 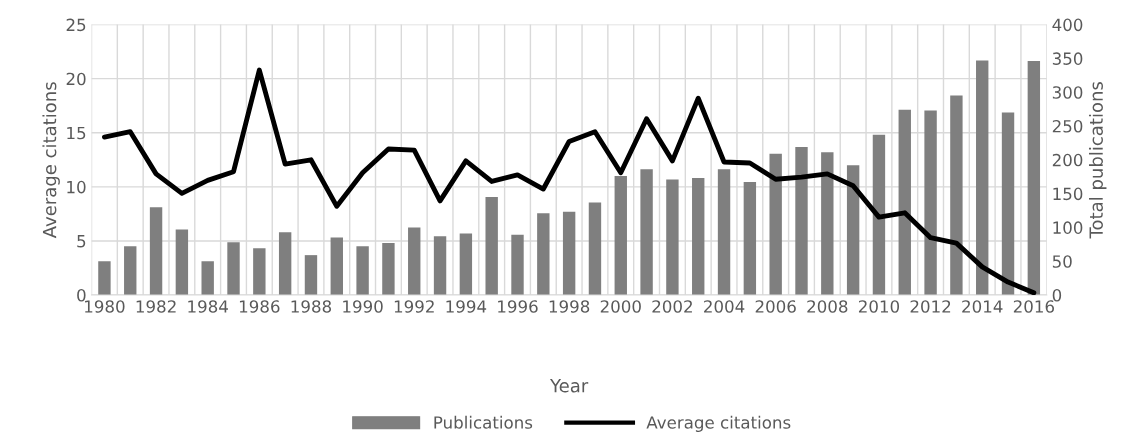 What do you see at coordinates (518, 306) in the screenshot?
I see `x-tick-label: 1996` at bounding box center [518, 306].